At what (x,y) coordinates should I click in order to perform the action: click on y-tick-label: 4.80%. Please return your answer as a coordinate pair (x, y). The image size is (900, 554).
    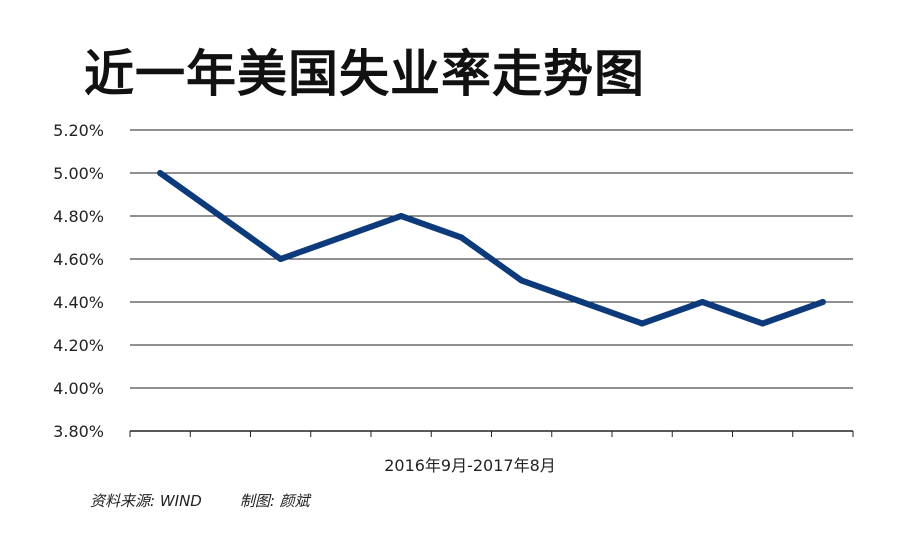
    Looking at the image, I should click on (78, 216).